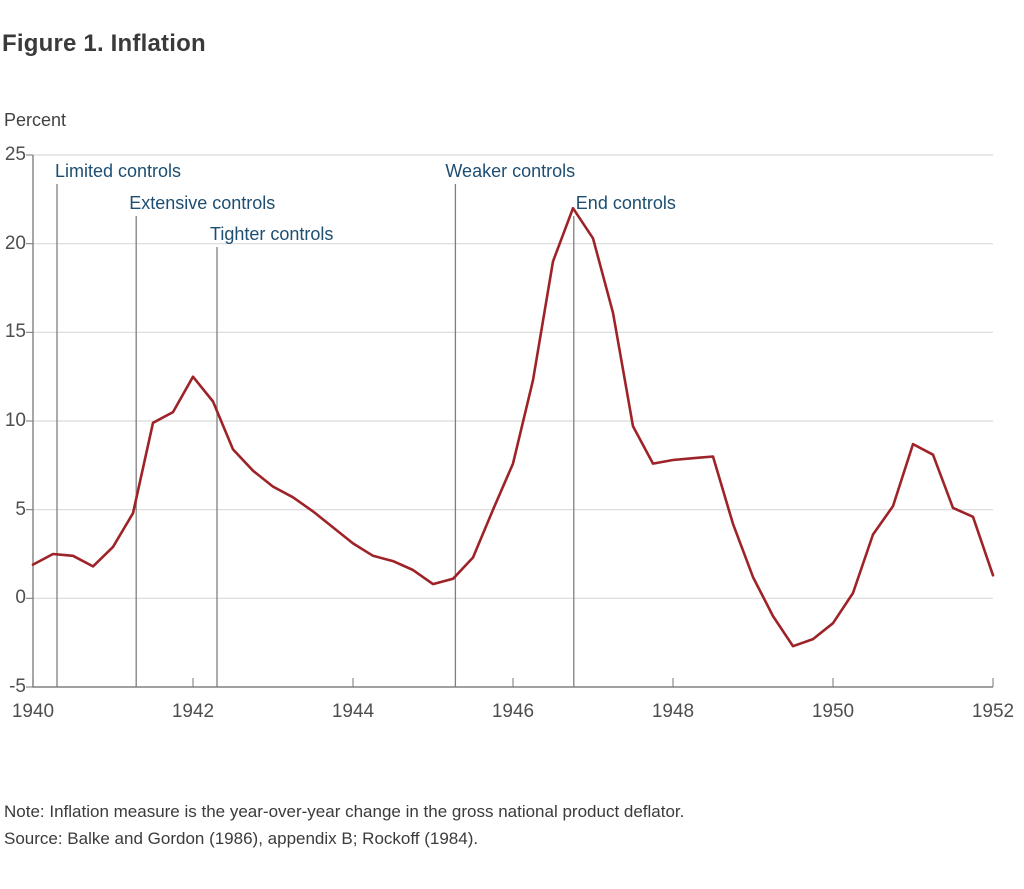  I want to click on y-axis-title: Percent, so click(35, 120).